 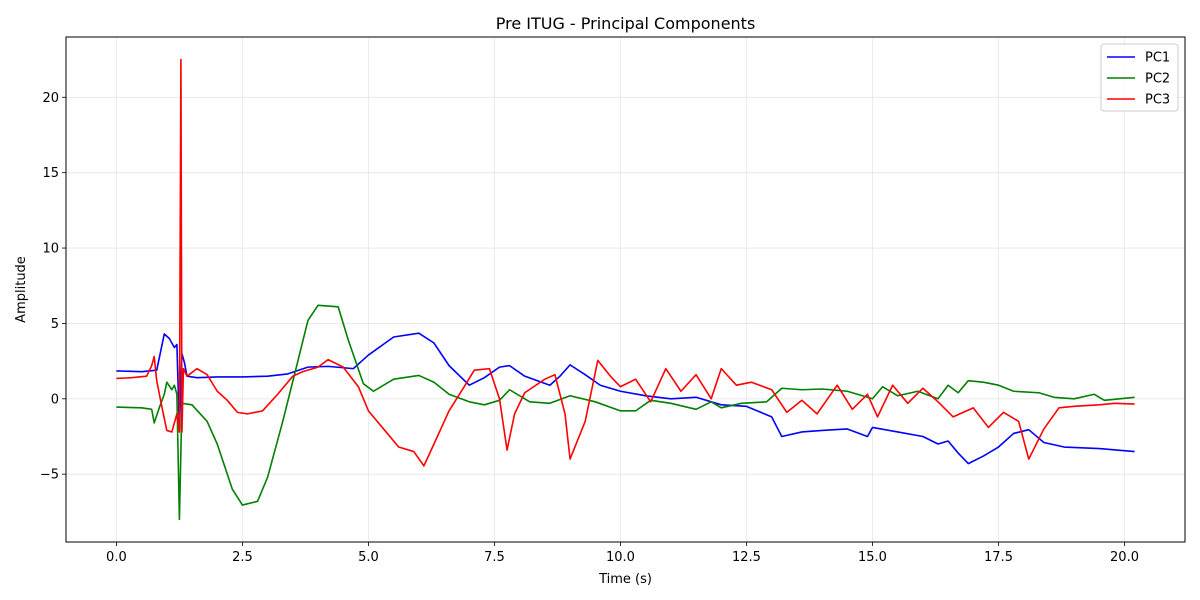 I want to click on x-tick-label: 7.5, so click(x=494, y=557).